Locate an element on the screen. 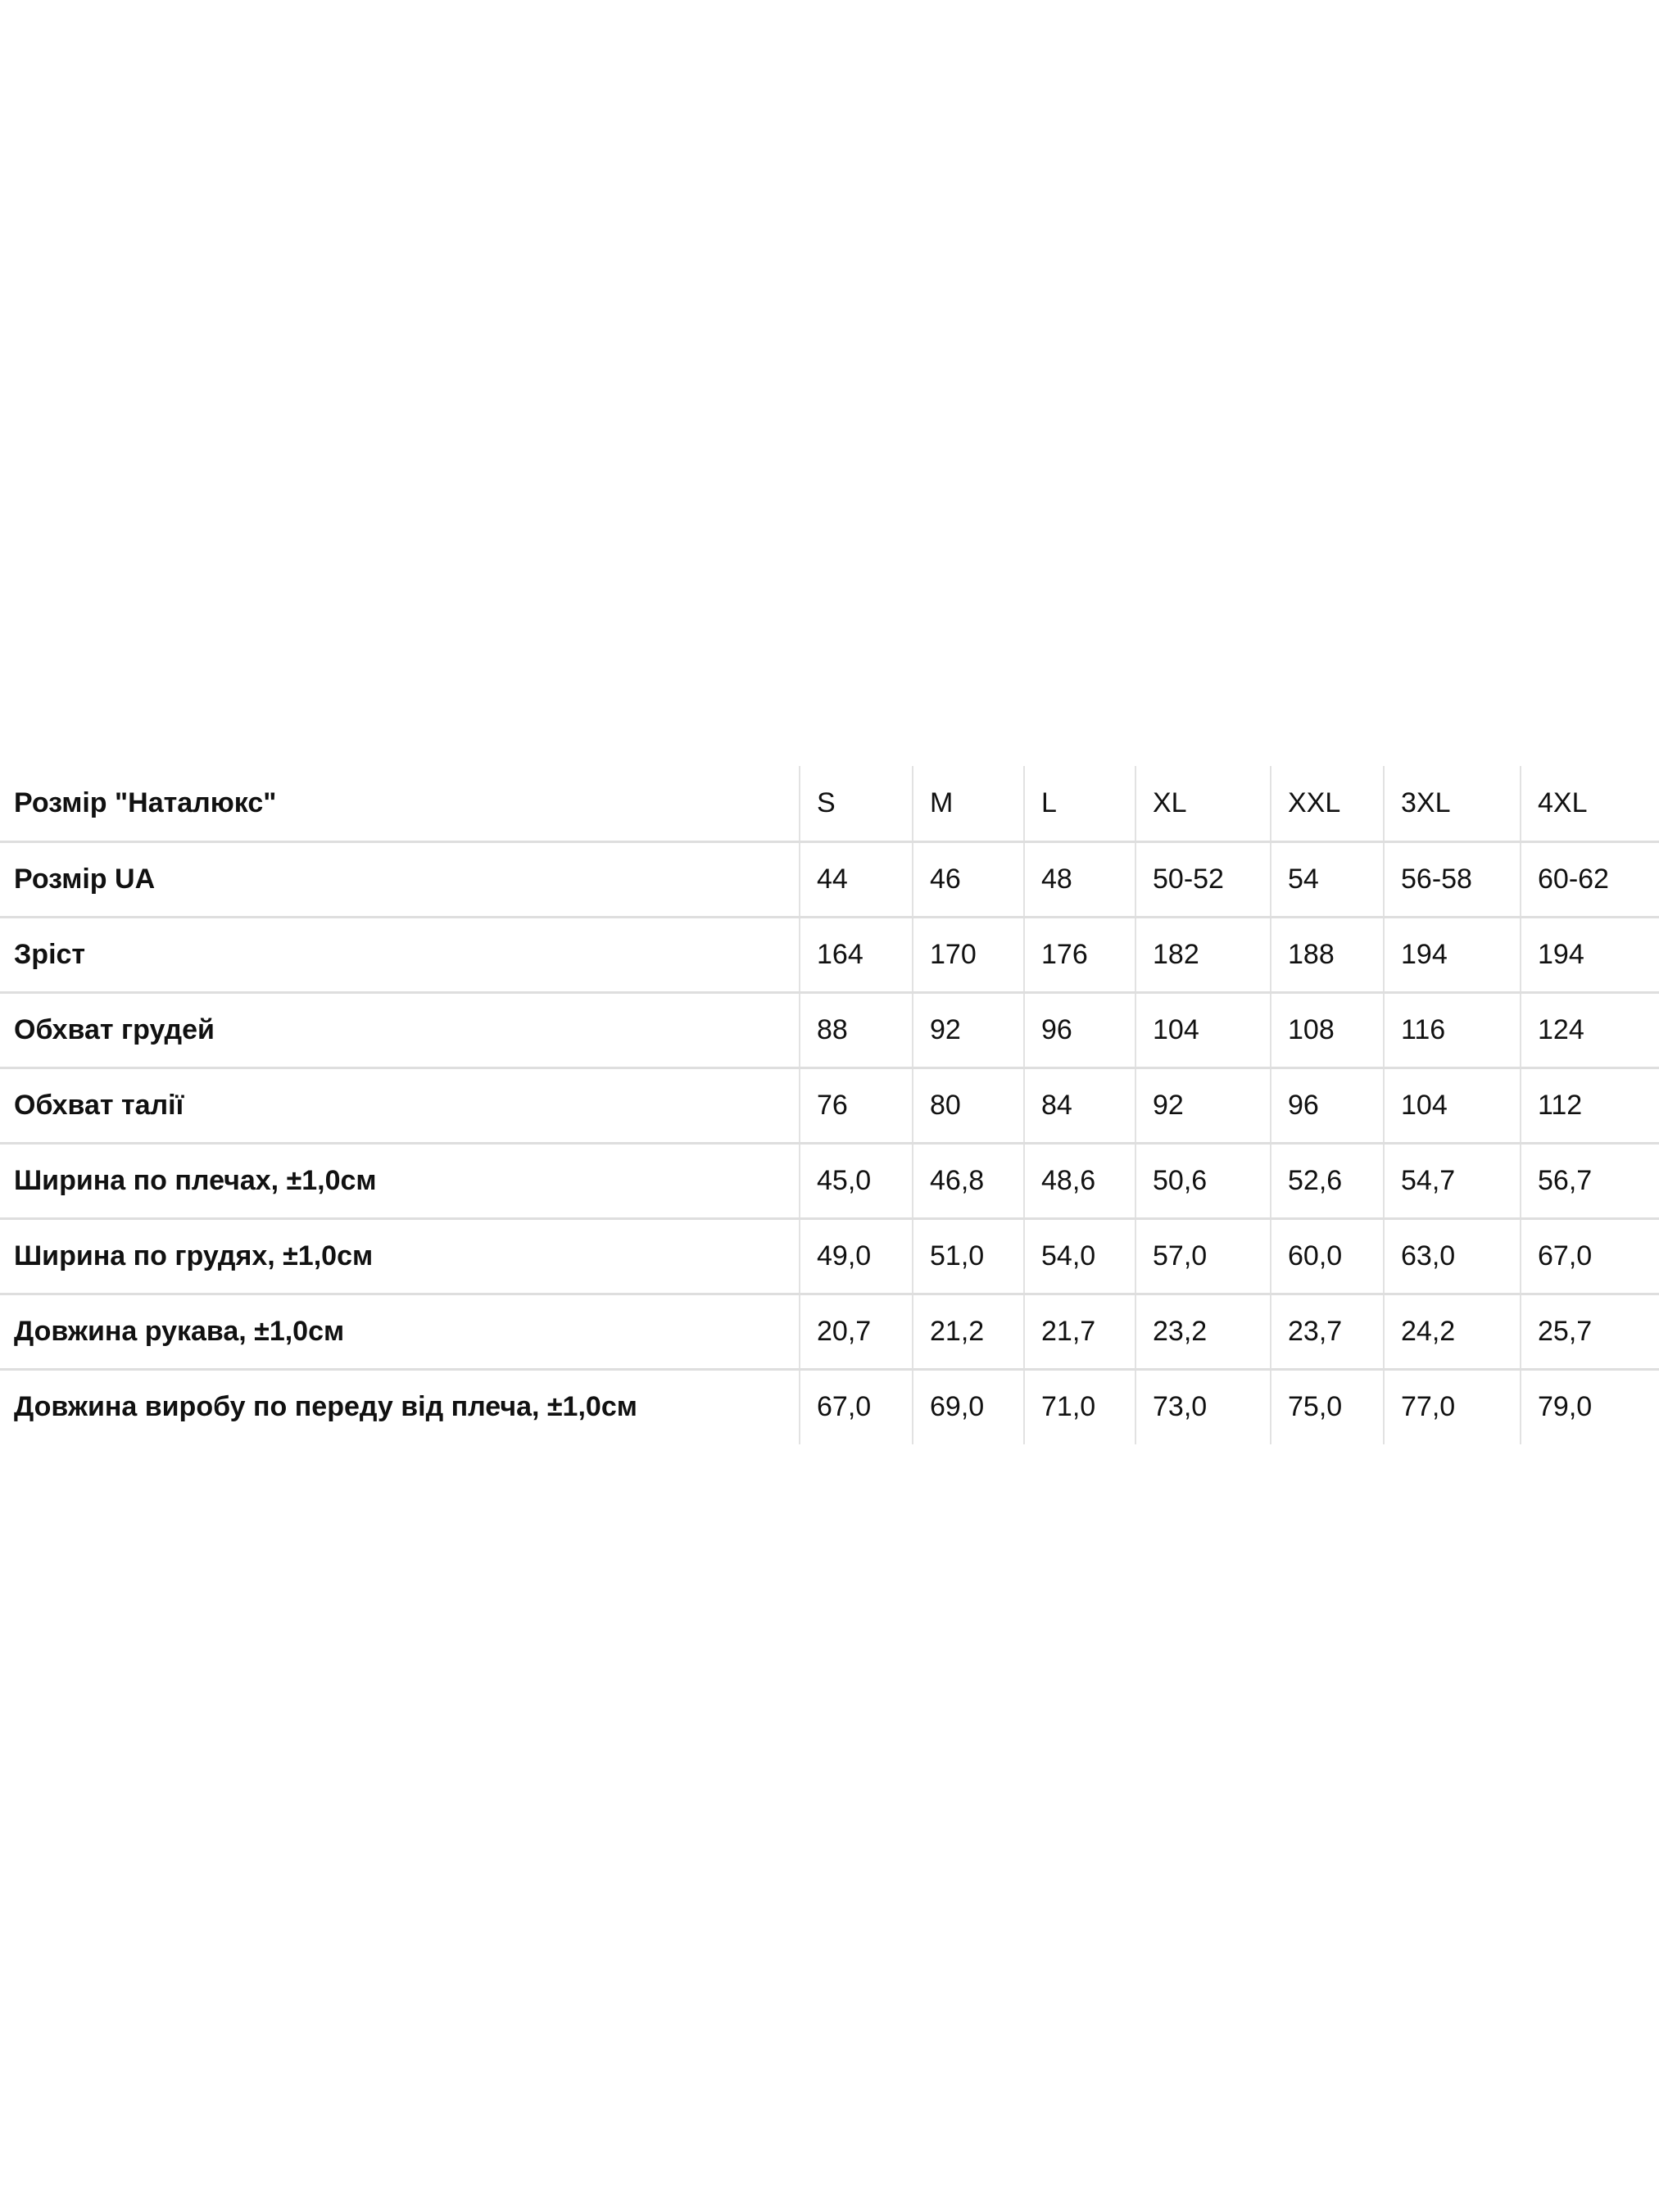 This screenshot has width=1659, height=2212. size-value-cell: 124 is located at coordinates (1589, 1030).